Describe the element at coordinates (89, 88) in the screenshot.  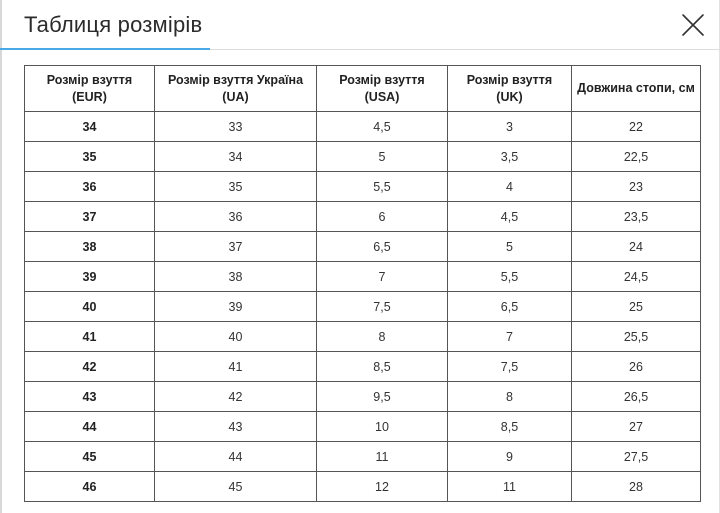
I see `column-header-eur: Розмір взуття (EUR)` at that location.